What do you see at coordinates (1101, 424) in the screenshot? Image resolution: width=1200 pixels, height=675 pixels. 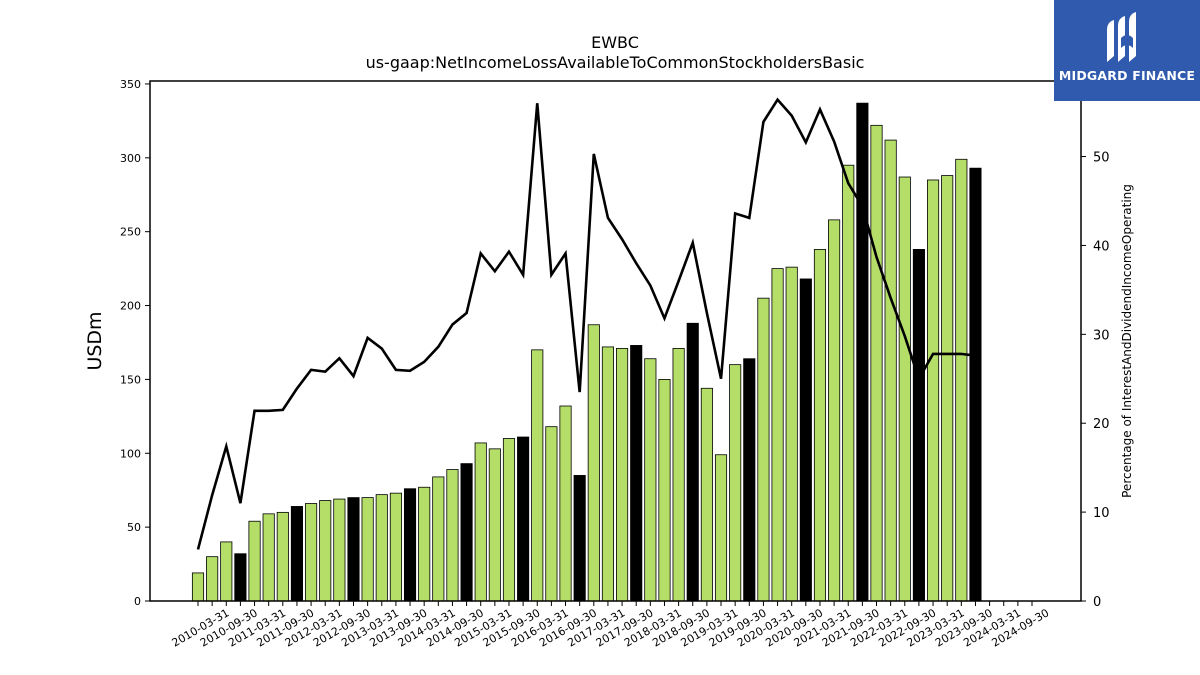 I see `y2-tick-label: 20` at bounding box center [1101, 424].